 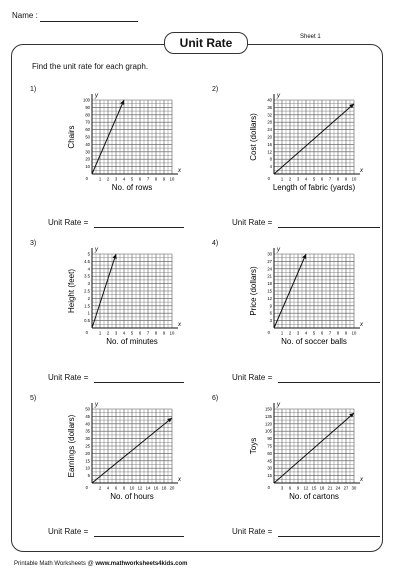 What do you see at coordinates (87, 276) in the screenshot?
I see `y-tick-label: 3.5` at bounding box center [87, 276].